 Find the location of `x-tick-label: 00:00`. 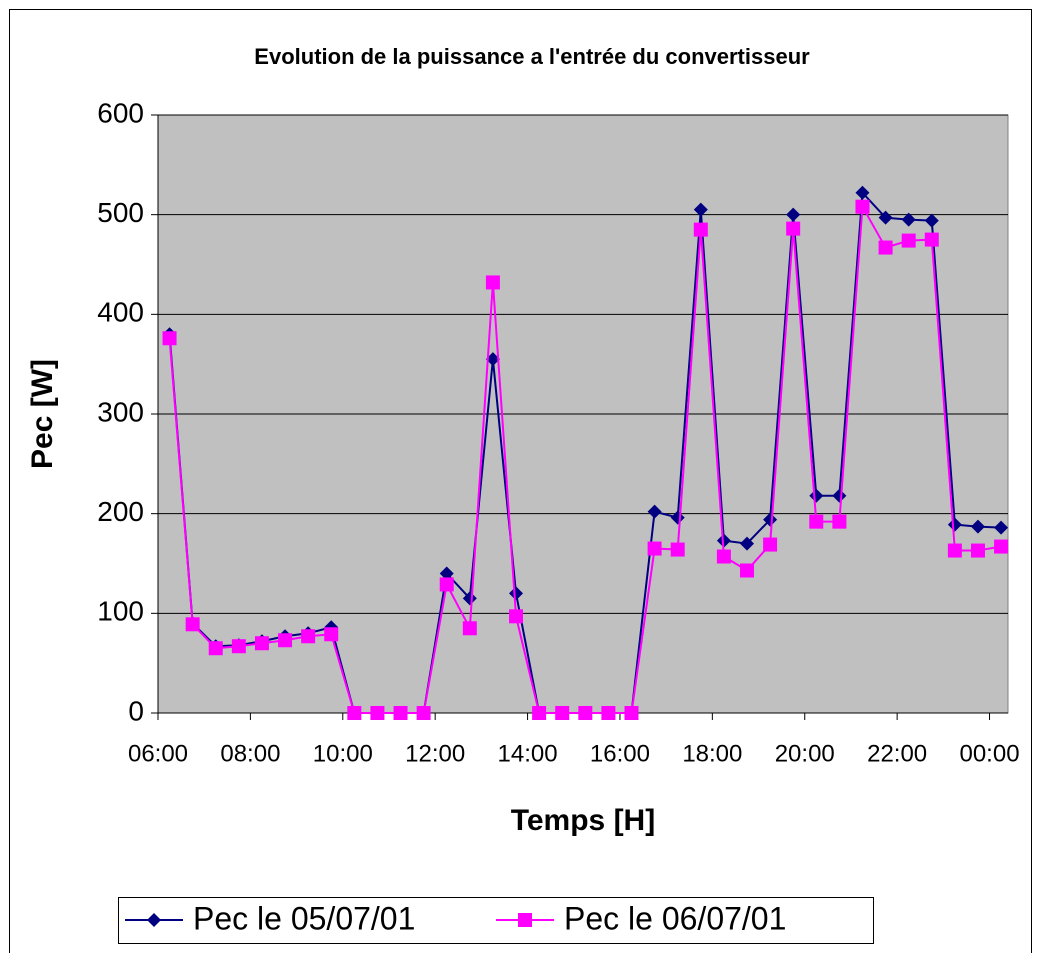

x-tick-label: 00:00 is located at coordinates (989, 753).